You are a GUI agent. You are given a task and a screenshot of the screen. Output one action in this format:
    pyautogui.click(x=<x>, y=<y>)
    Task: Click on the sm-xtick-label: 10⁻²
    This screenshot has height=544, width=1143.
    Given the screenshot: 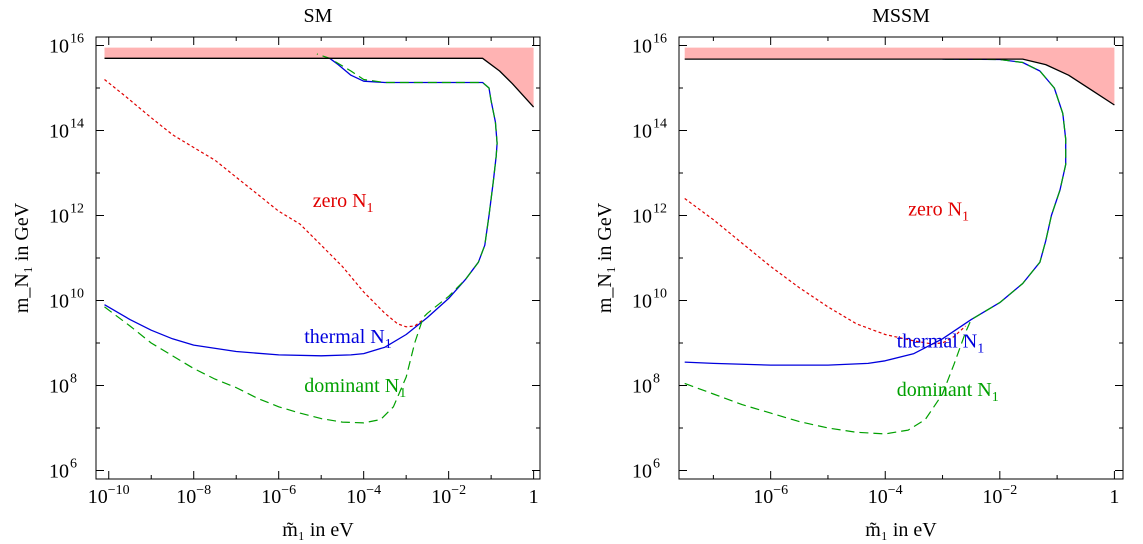 What is the action you would take?
    pyautogui.click(x=448, y=495)
    